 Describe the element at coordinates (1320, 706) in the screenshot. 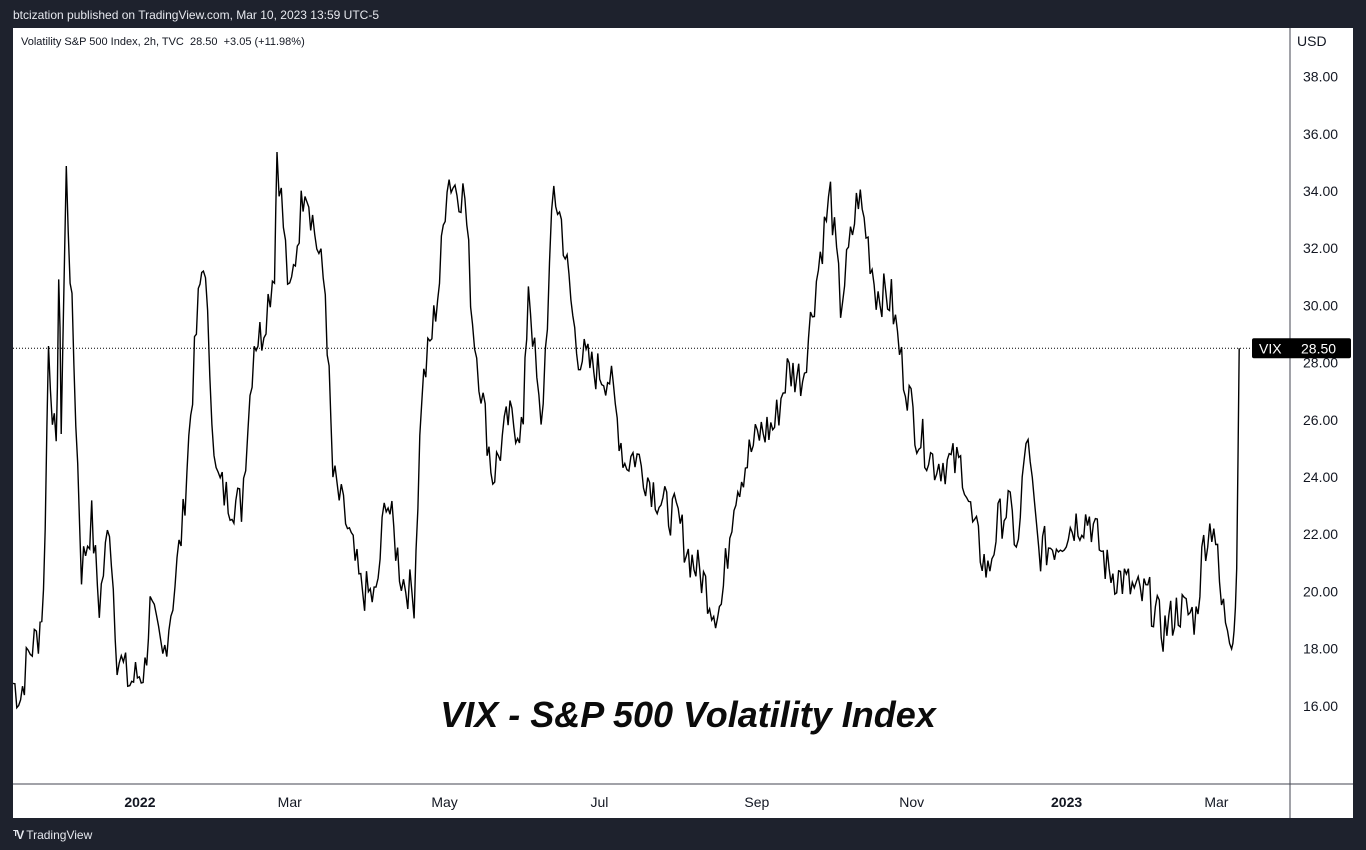

I see `y-tick-label: 16.00` at that location.